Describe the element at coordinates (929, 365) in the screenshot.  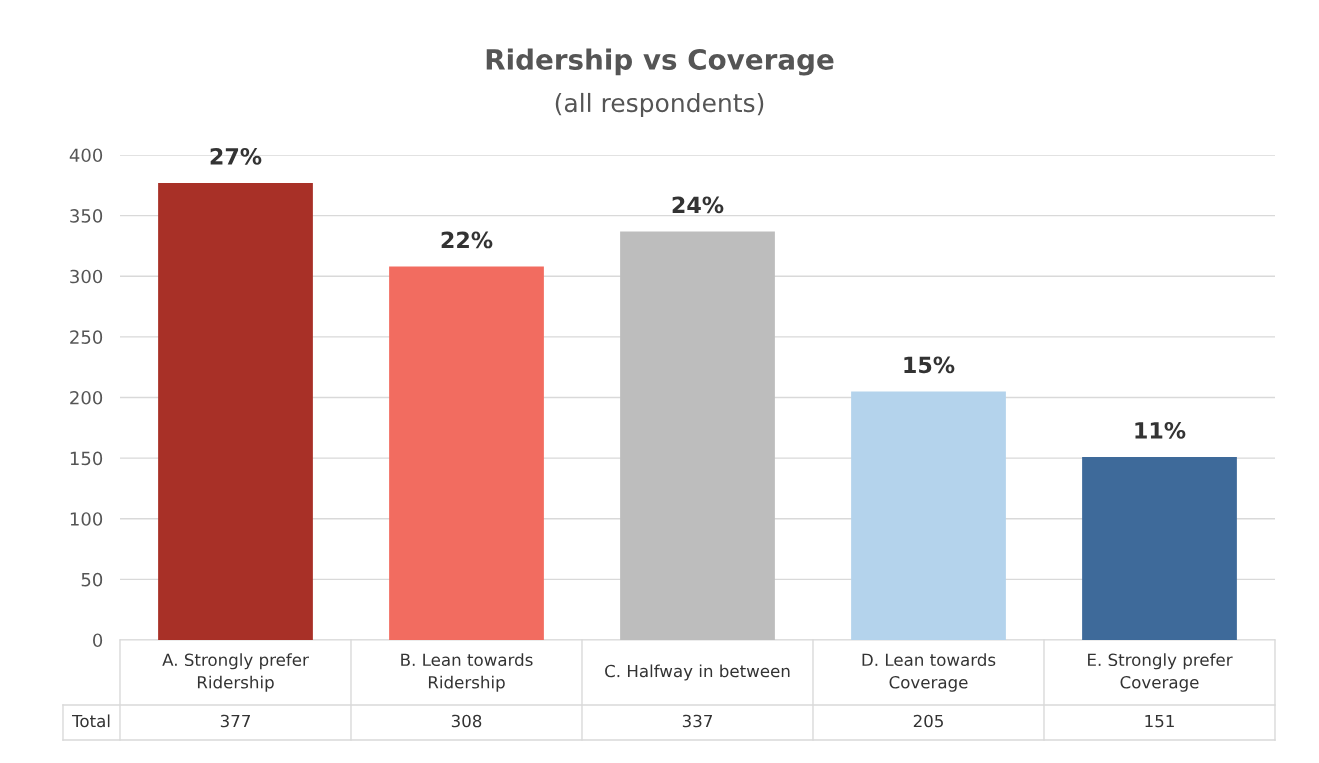
I see `annotation: 15%` at that location.